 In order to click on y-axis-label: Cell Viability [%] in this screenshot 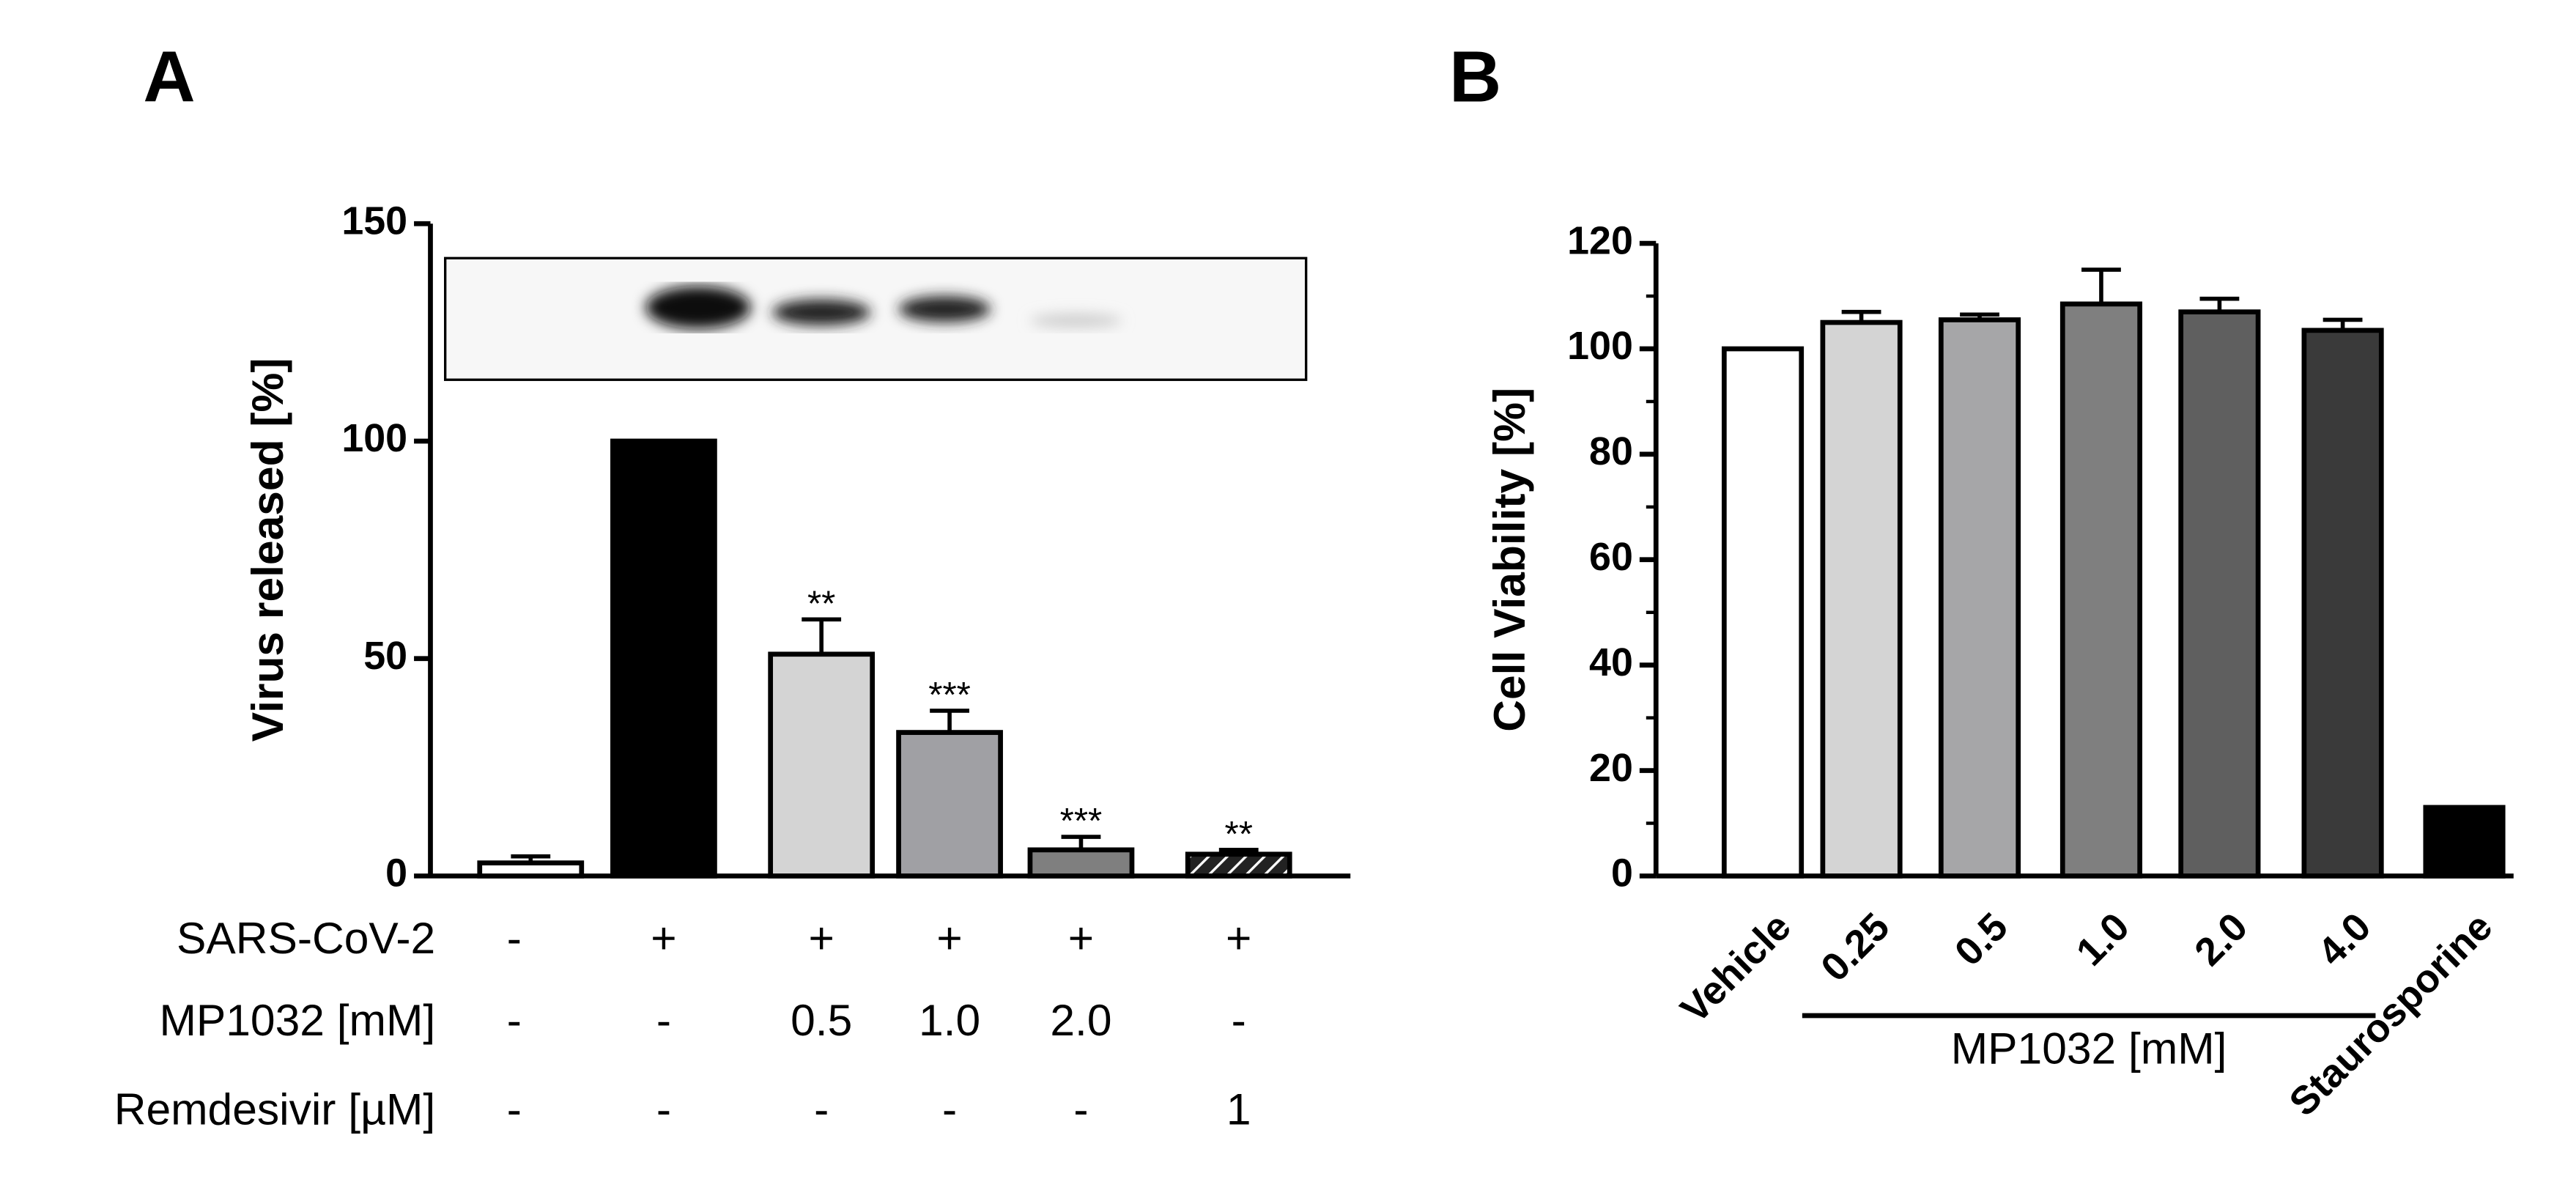, I will do `click(1509, 560)`.